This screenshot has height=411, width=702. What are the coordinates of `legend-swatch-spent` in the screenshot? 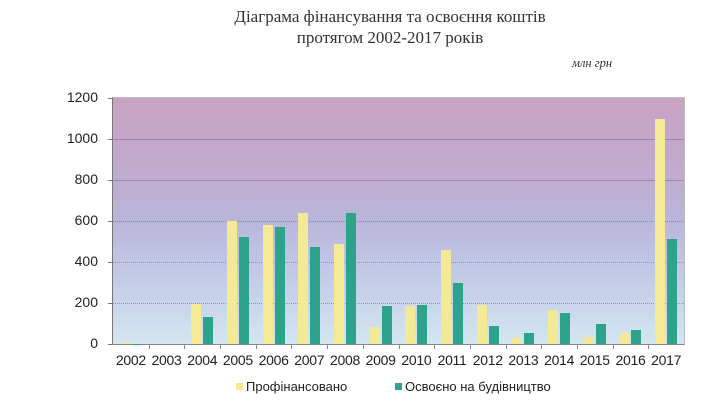 It's located at (398, 386).